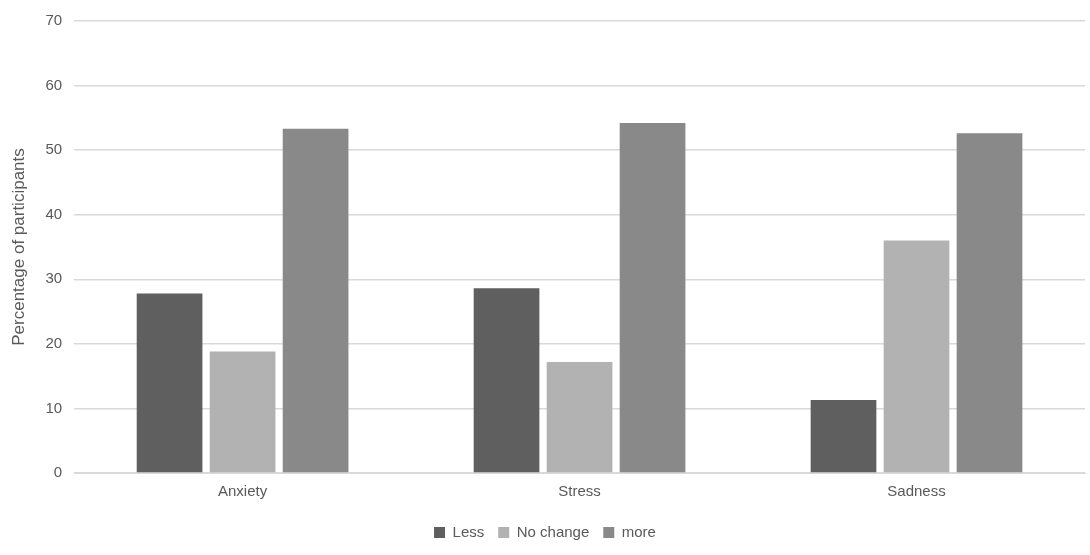 The image size is (1090, 555). What do you see at coordinates (553, 531) in the screenshot?
I see `legend-label: No change` at bounding box center [553, 531].